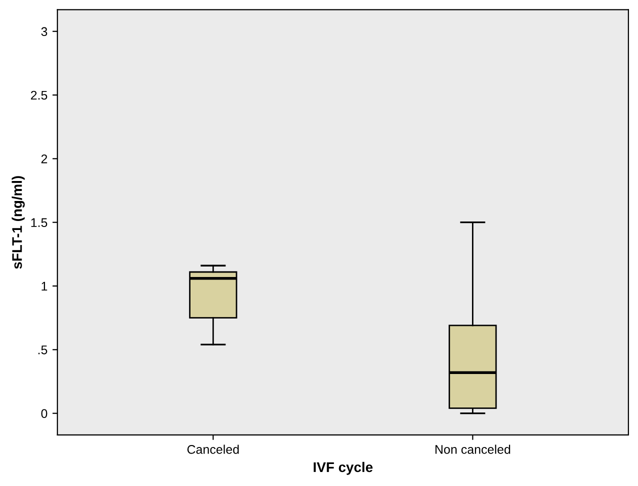 The width and height of the screenshot is (638, 486). Describe the element at coordinates (343, 468) in the screenshot. I see `x-axis-title: IVF cycle` at that location.